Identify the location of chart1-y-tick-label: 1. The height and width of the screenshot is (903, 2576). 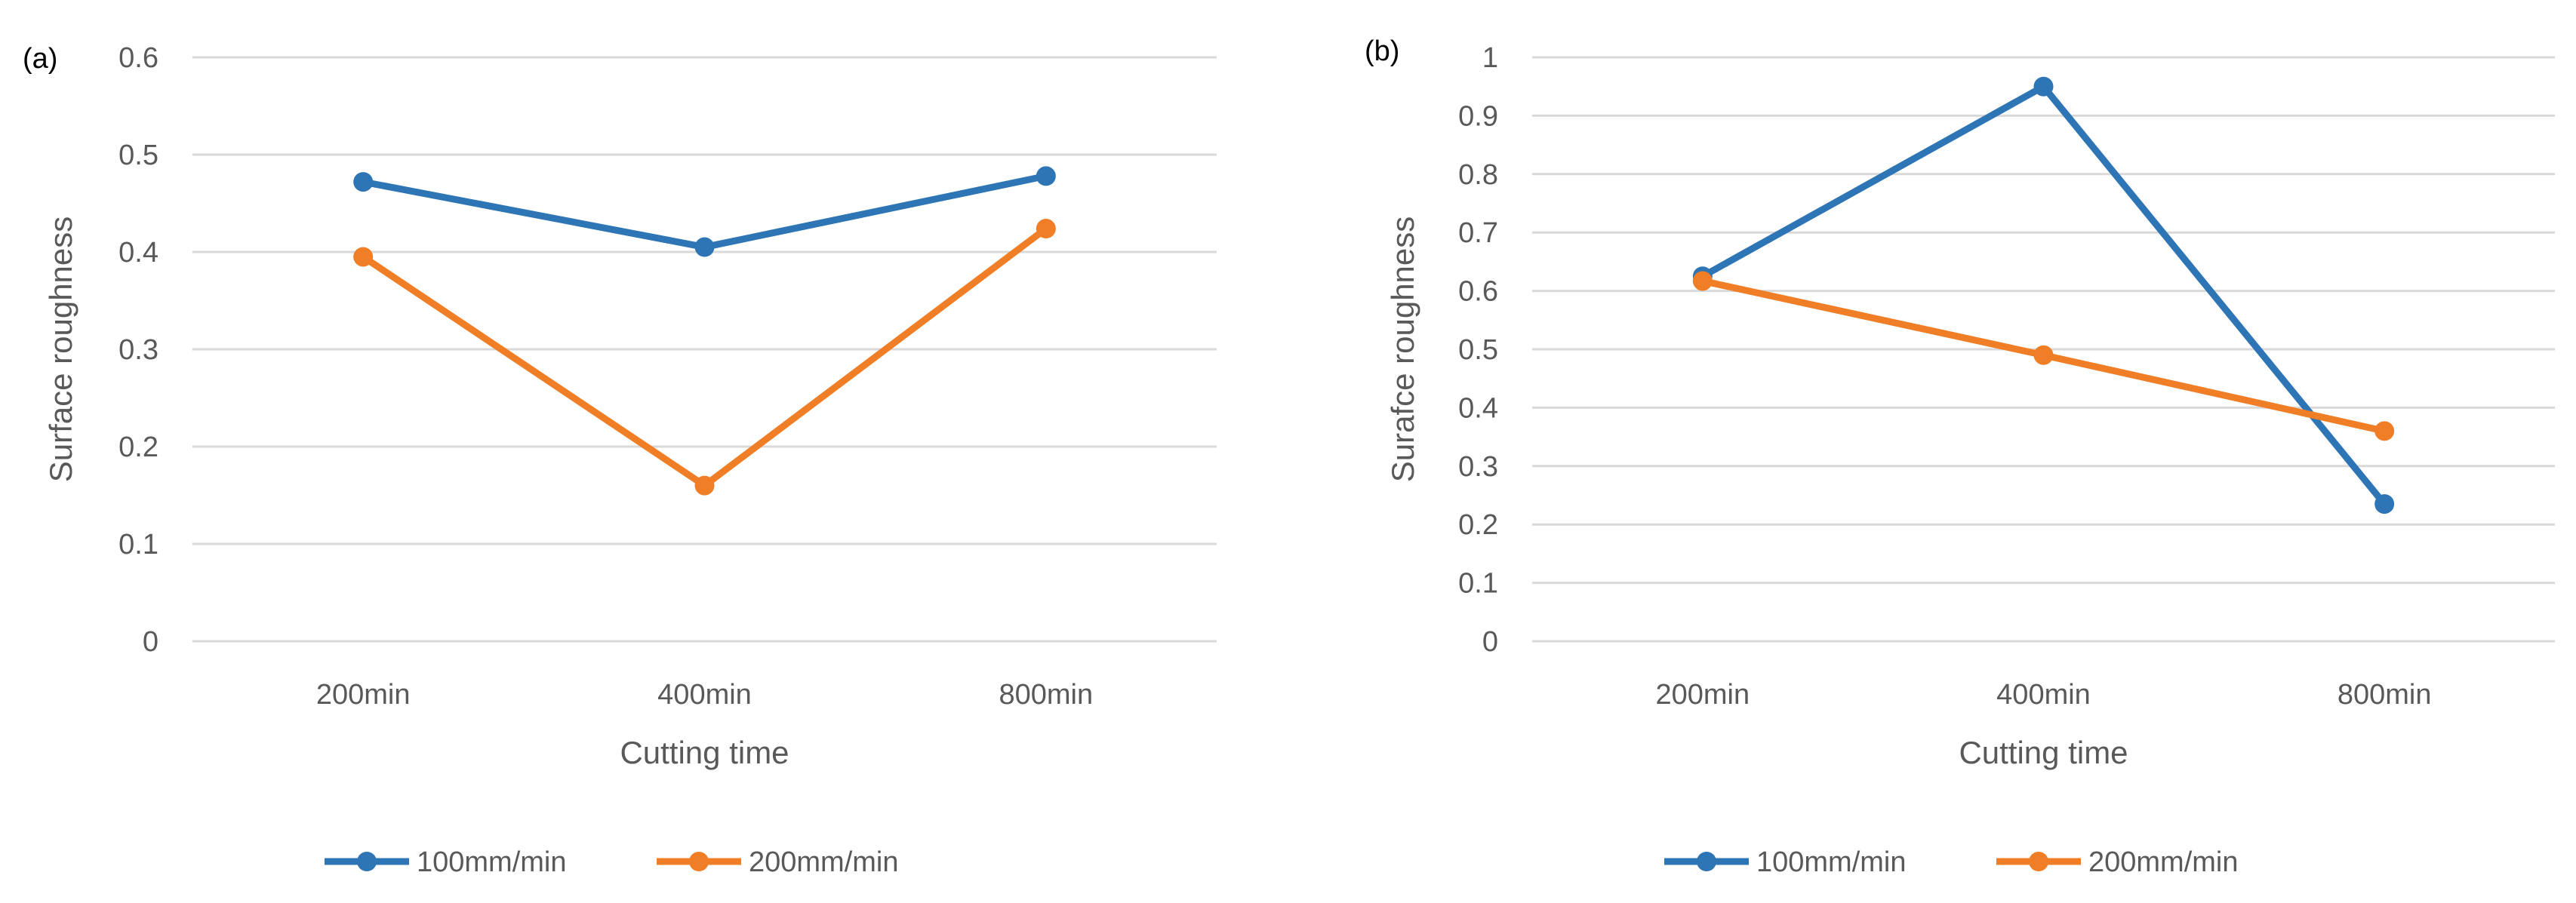
(1490, 58).